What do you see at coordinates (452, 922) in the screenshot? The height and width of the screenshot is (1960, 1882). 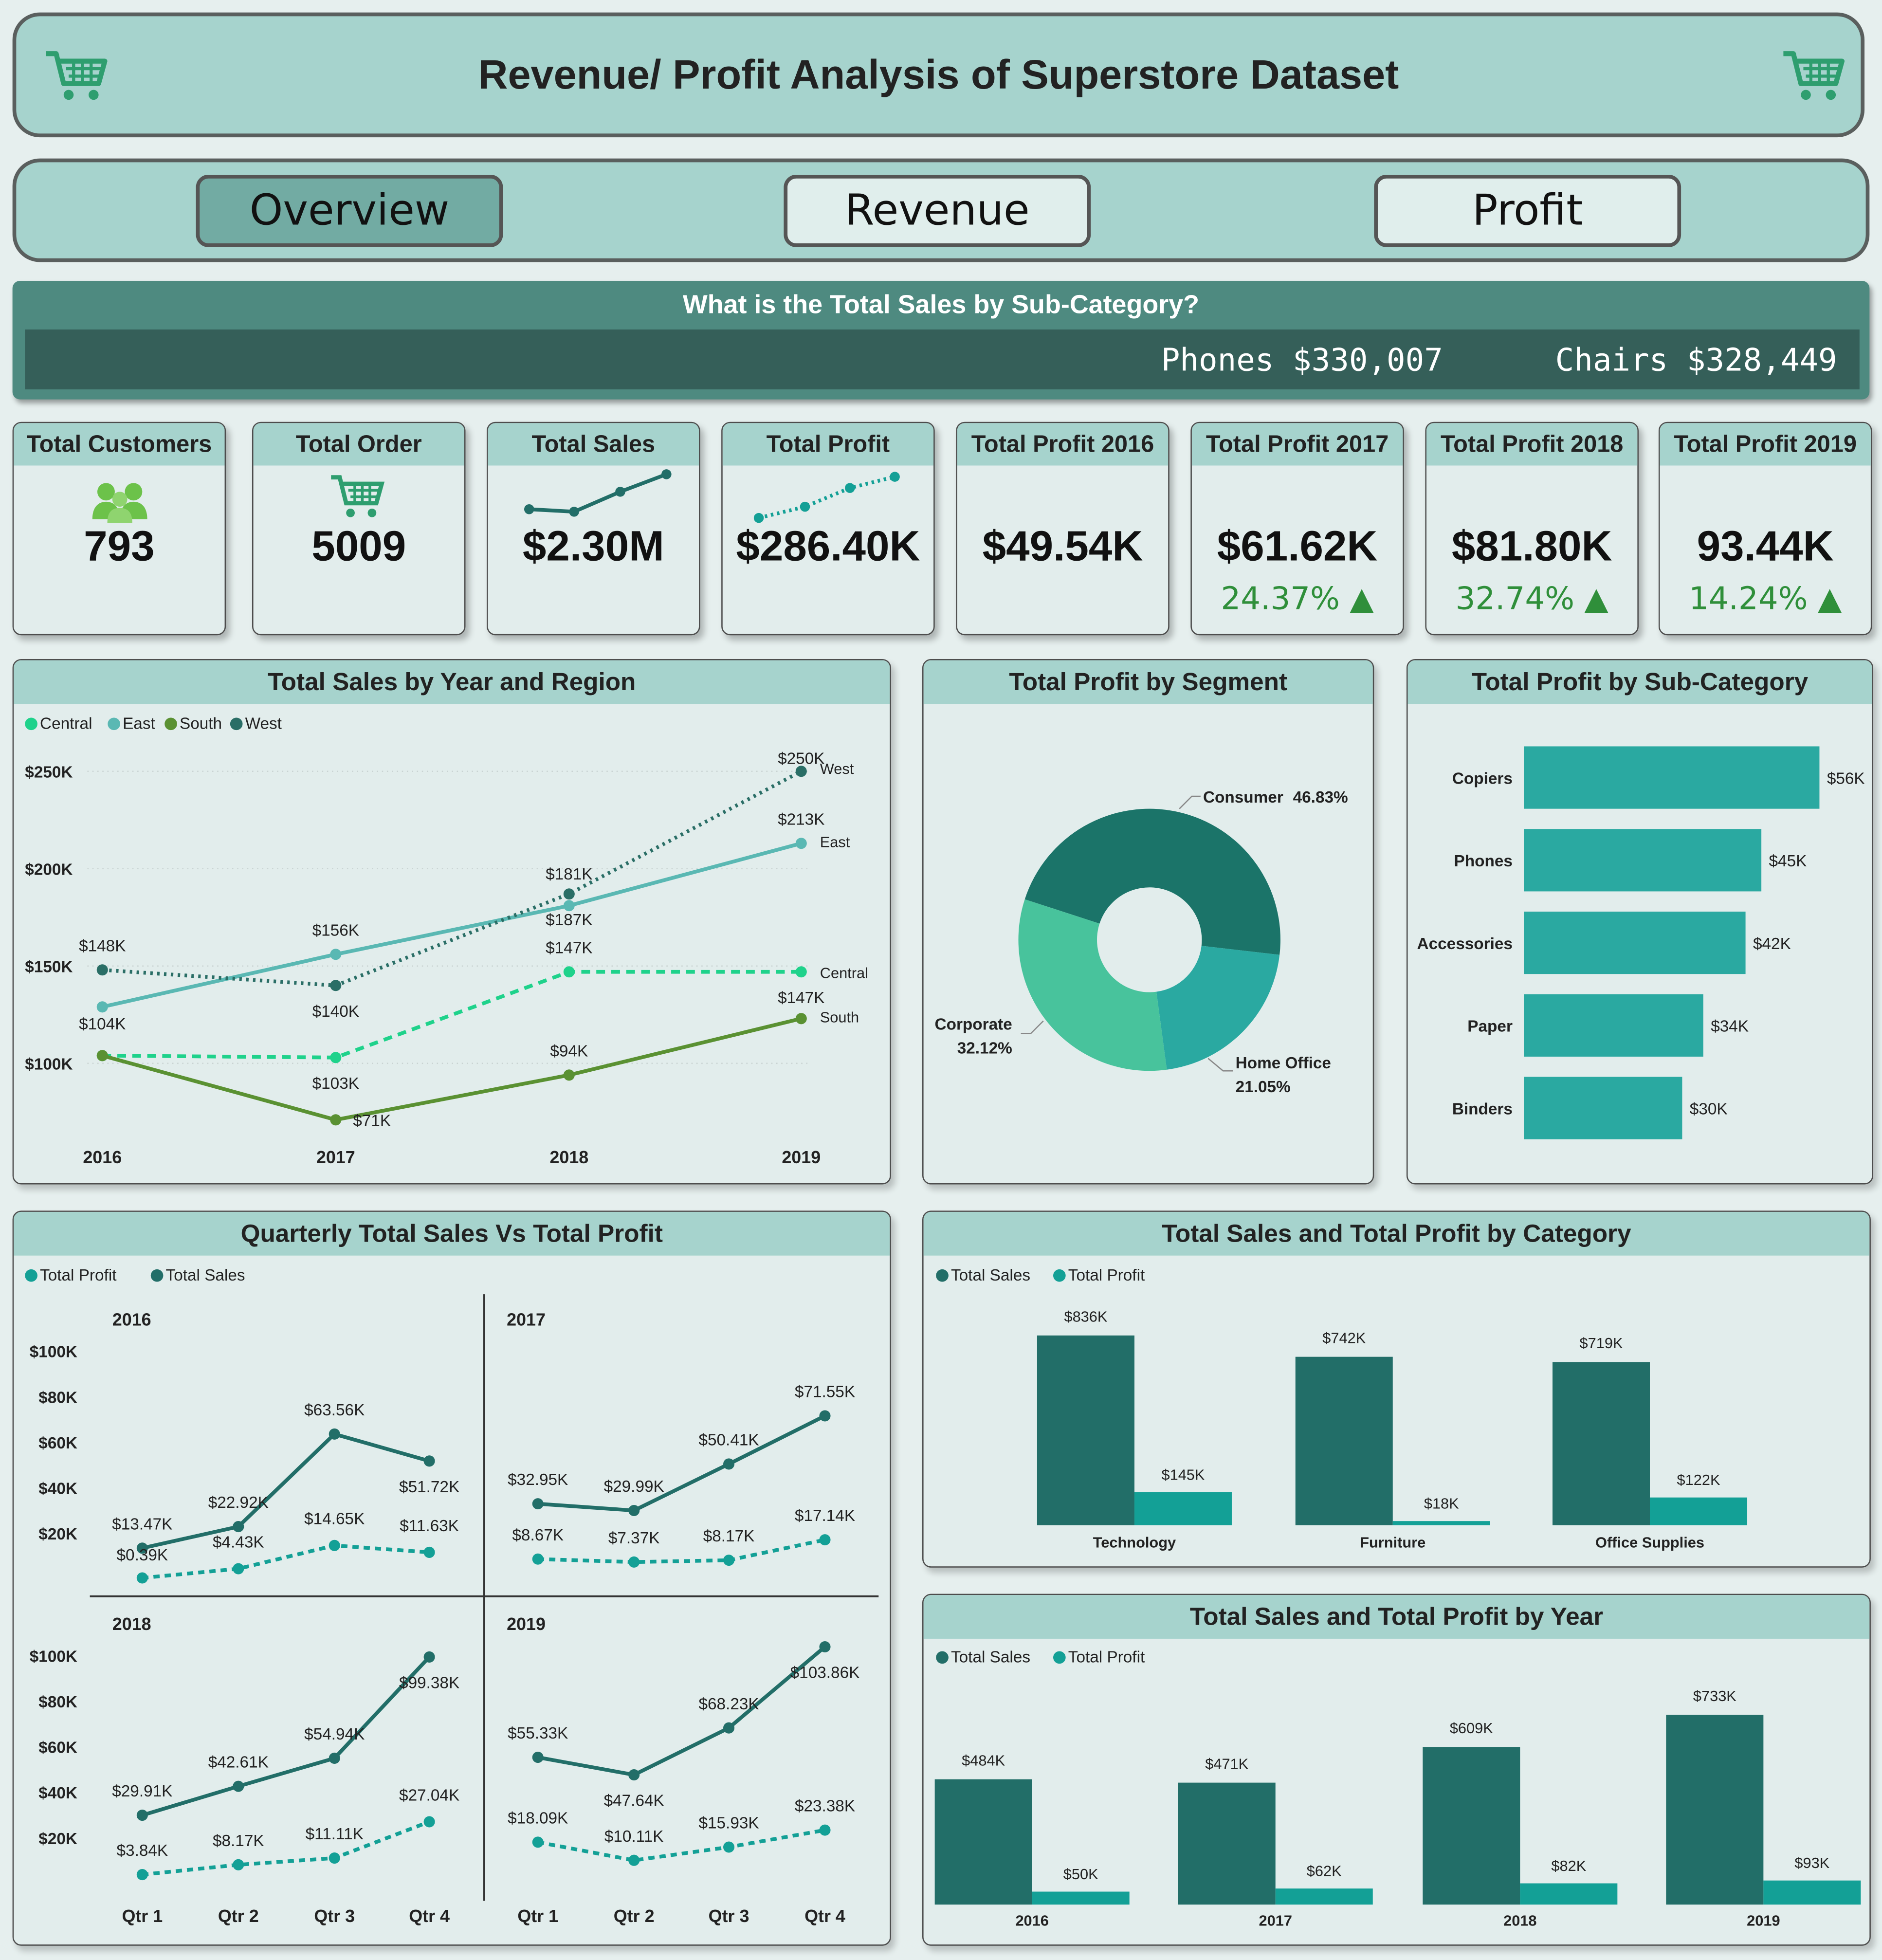 I see `sales-by-year-region-panel: Total Sales by Year and Region` at bounding box center [452, 922].